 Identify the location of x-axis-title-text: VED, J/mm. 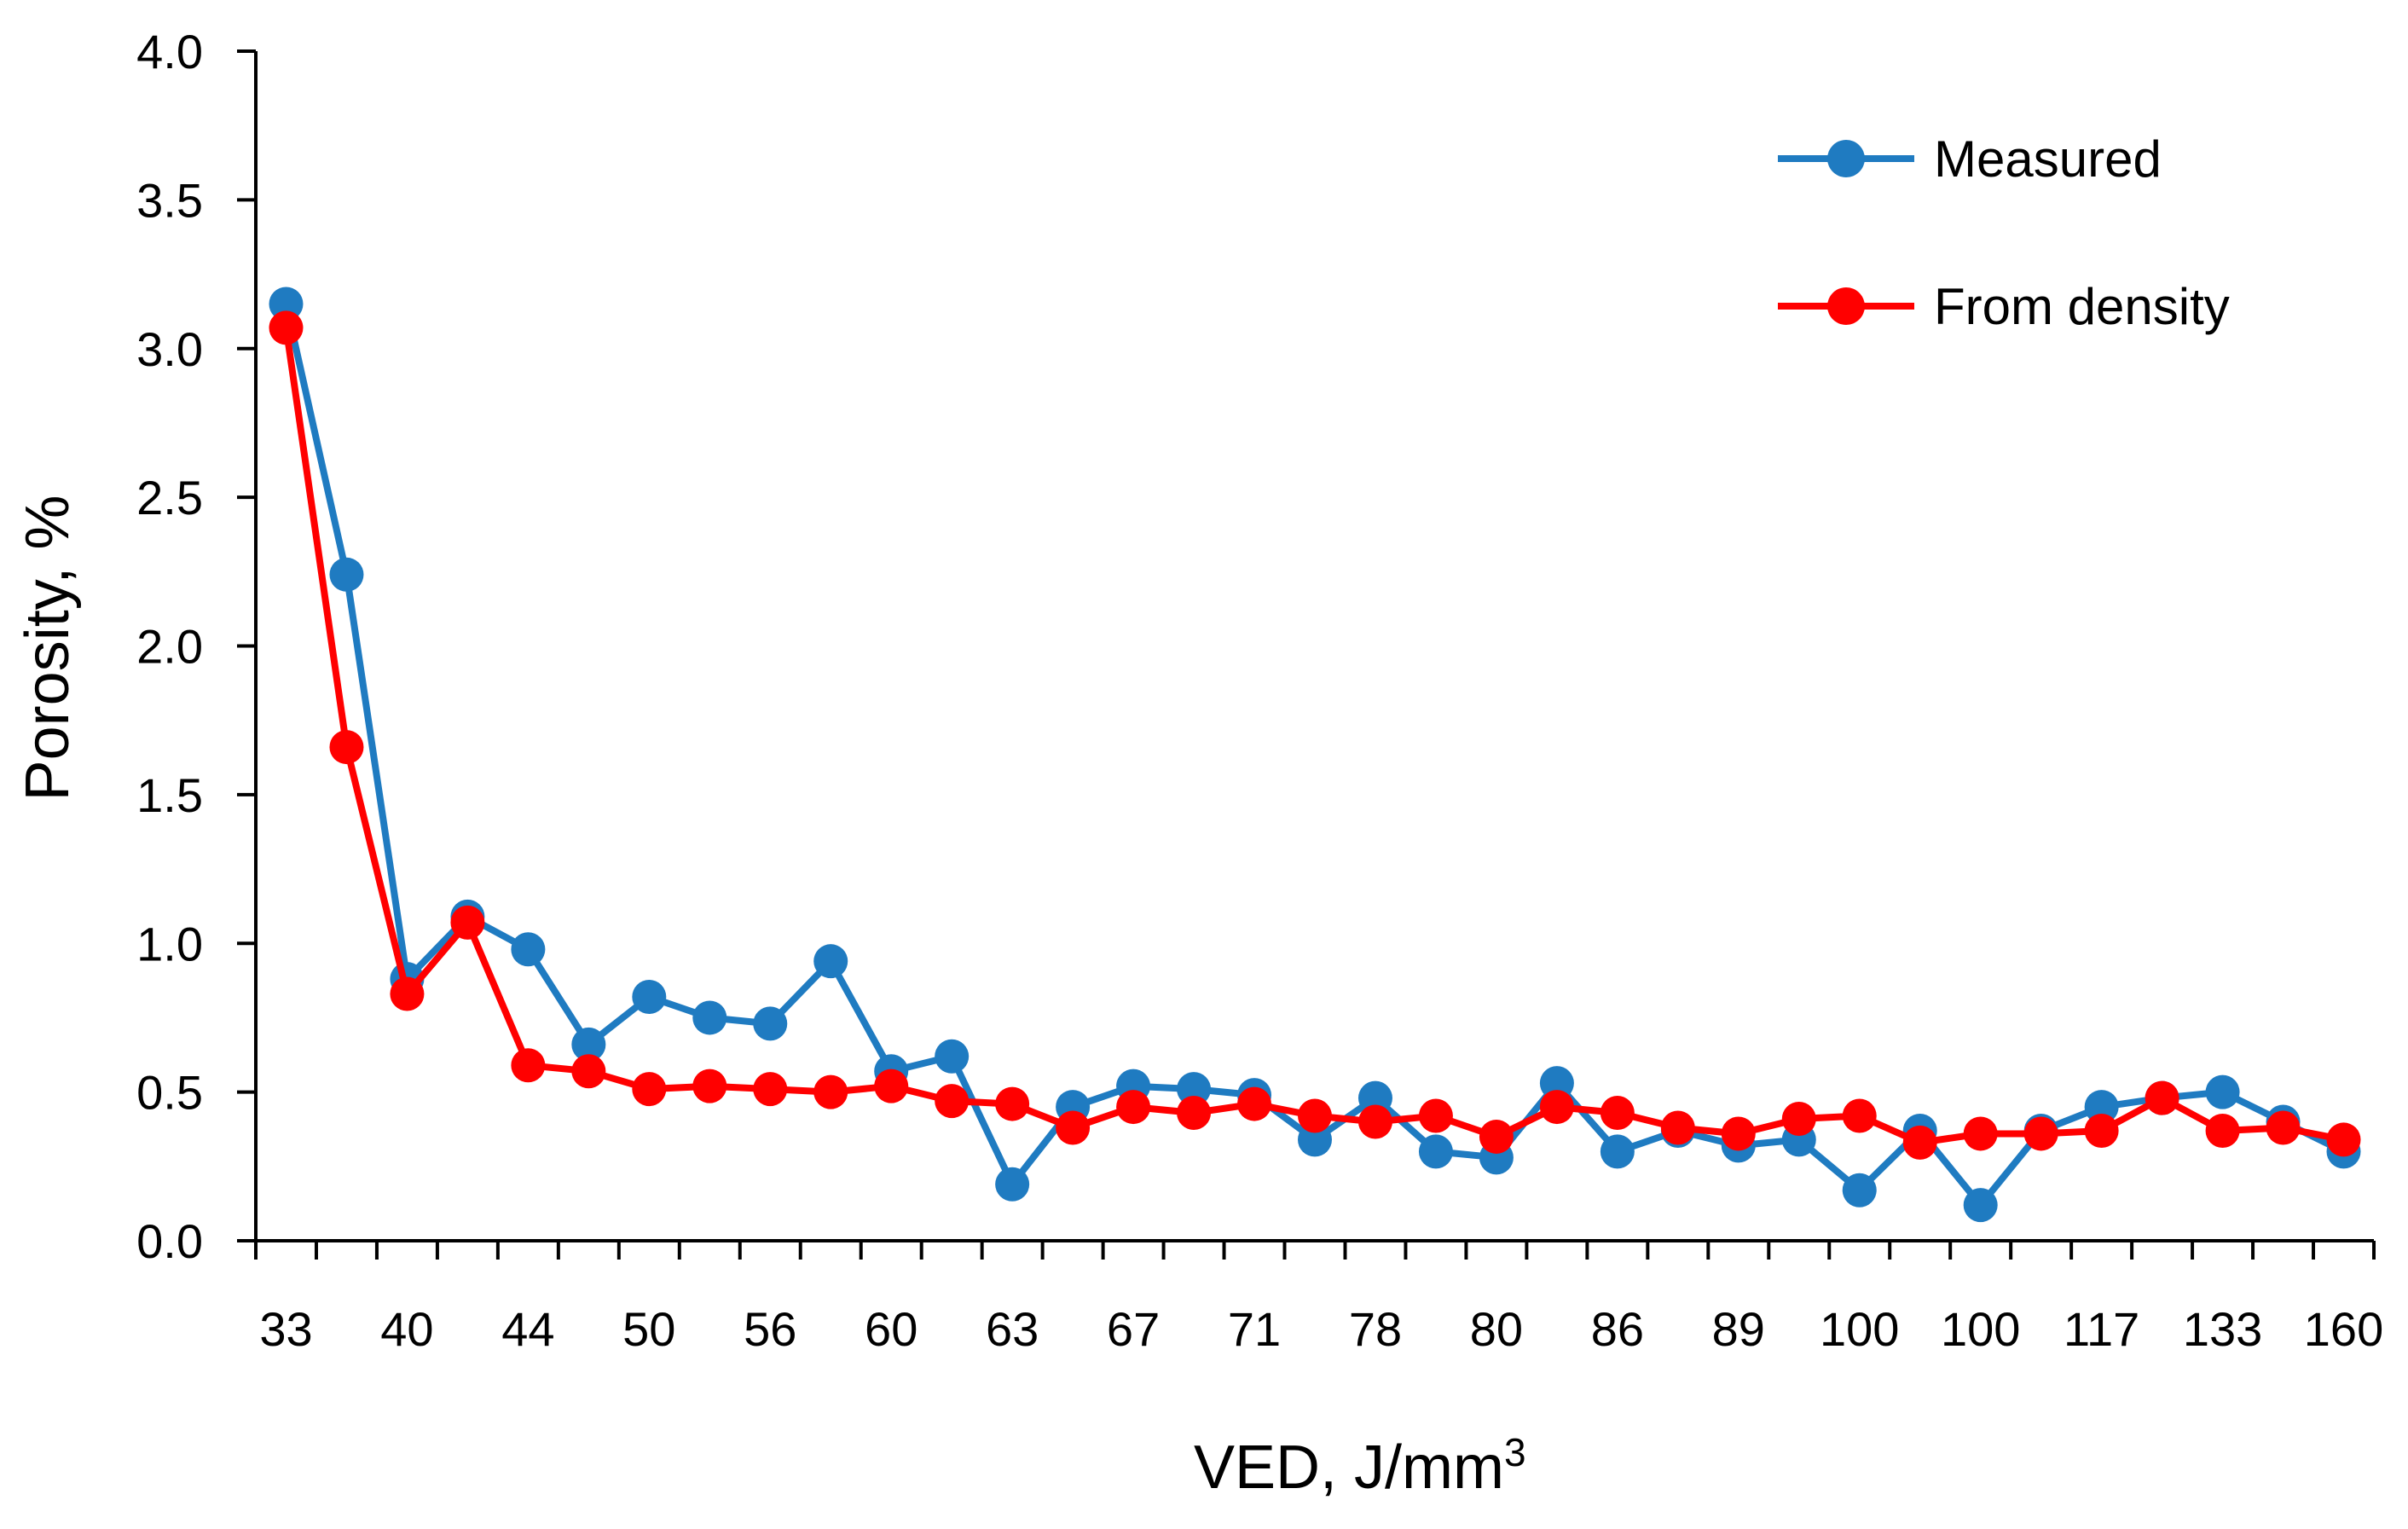
(1349, 1467).